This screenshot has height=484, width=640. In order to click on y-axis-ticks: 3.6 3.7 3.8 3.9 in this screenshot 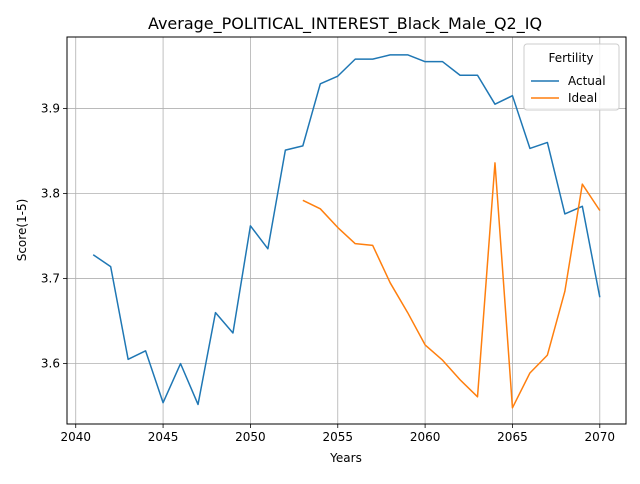, I will do `click(54, 236)`.